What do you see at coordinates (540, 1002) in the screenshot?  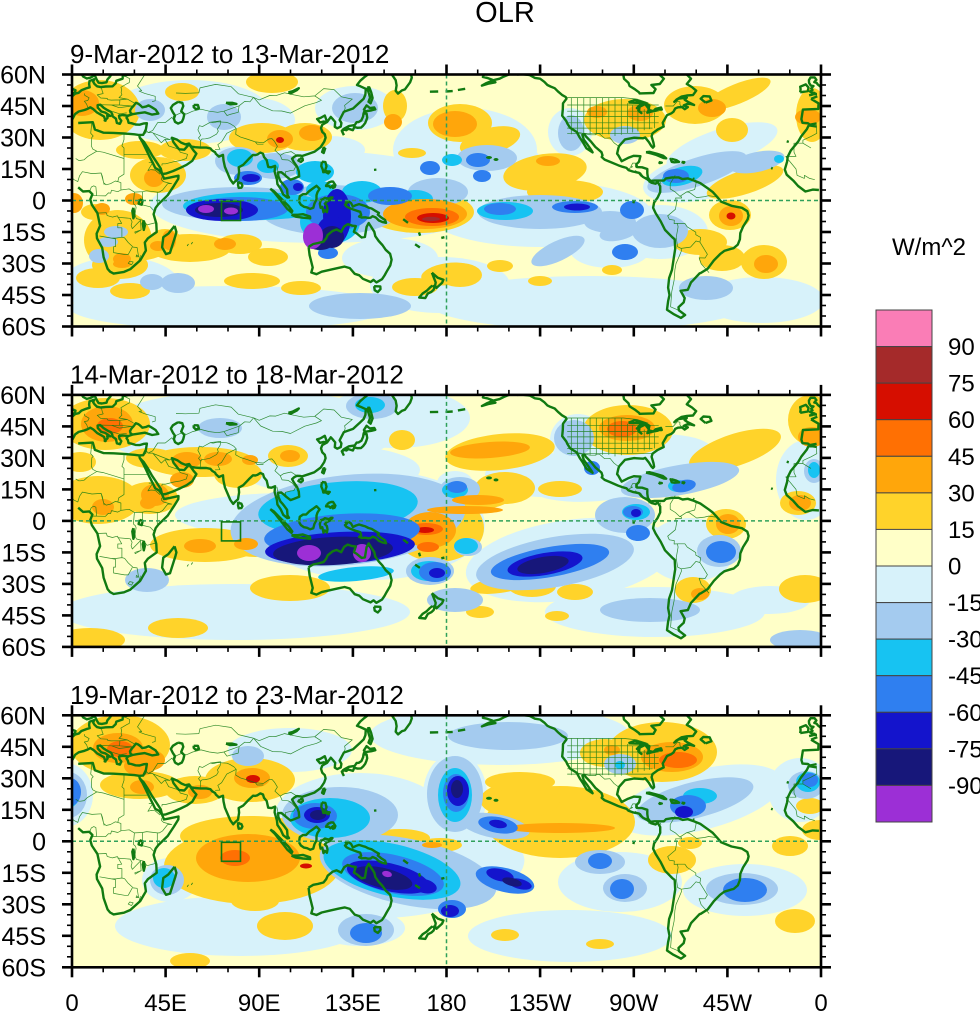 I see `svg-text: 135W` at bounding box center [540, 1002].